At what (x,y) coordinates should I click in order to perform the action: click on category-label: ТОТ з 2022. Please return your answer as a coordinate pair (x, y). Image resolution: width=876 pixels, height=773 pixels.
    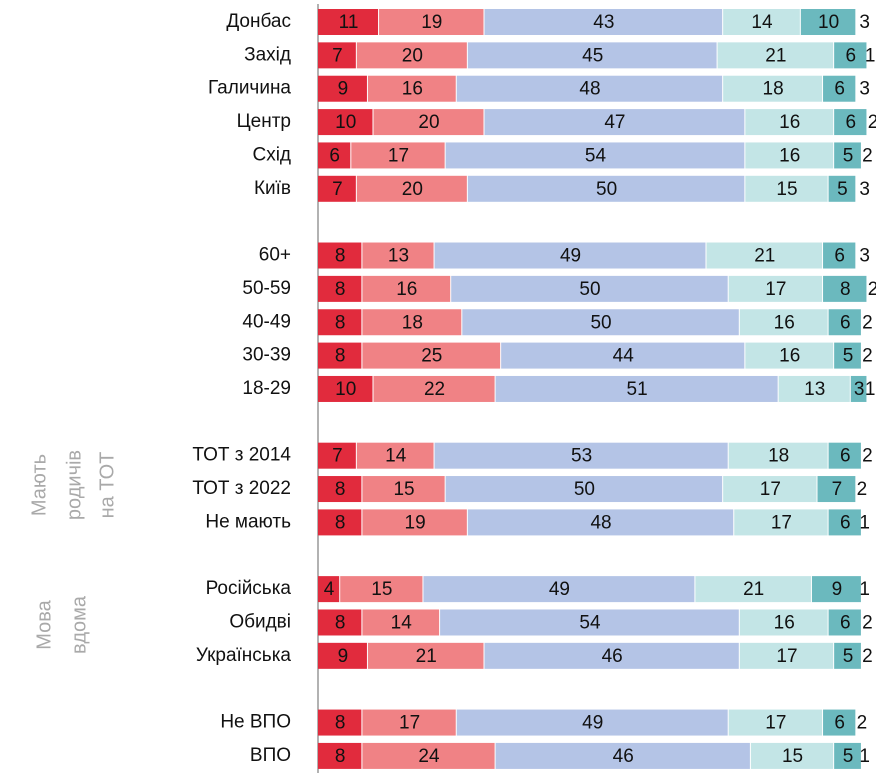
    Looking at the image, I should click on (241, 488).